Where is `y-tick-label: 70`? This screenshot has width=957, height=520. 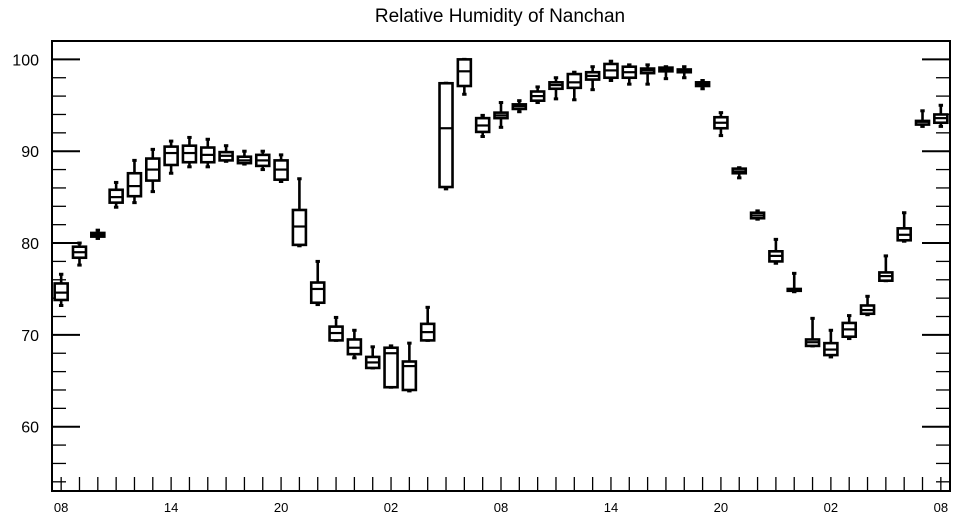
y-tick-label: 70 is located at coordinates (30, 336).